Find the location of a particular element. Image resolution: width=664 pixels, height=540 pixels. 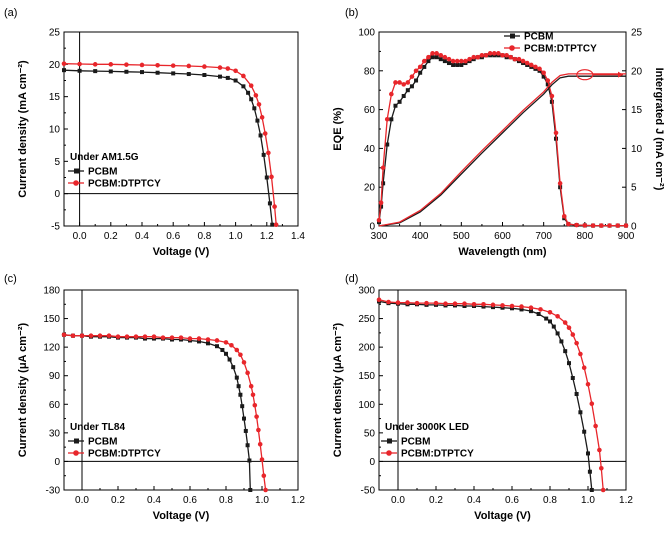

x-tick-label: 1.2 is located at coordinates (267, 236).